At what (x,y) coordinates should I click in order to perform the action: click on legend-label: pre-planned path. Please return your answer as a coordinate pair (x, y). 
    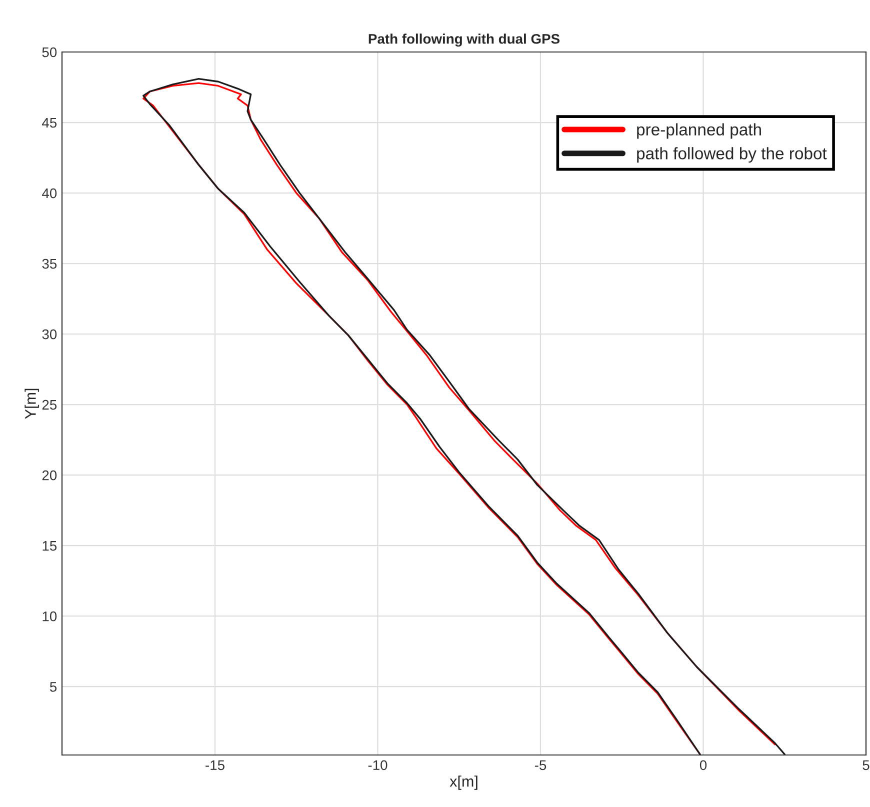
    Looking at the image, I should click on (699, 131).